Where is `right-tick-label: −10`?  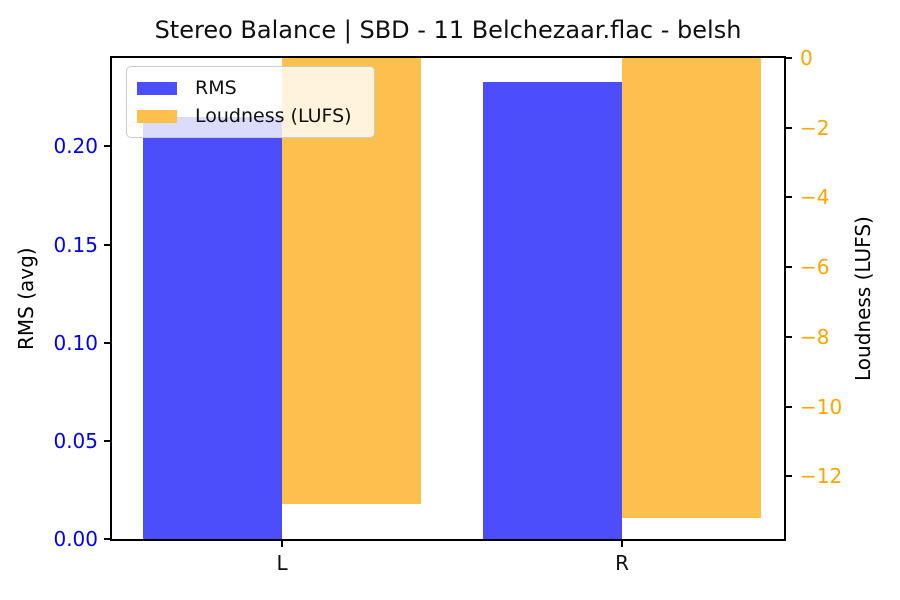
right-tick-label: −10 is located at coordinates (821, 406).